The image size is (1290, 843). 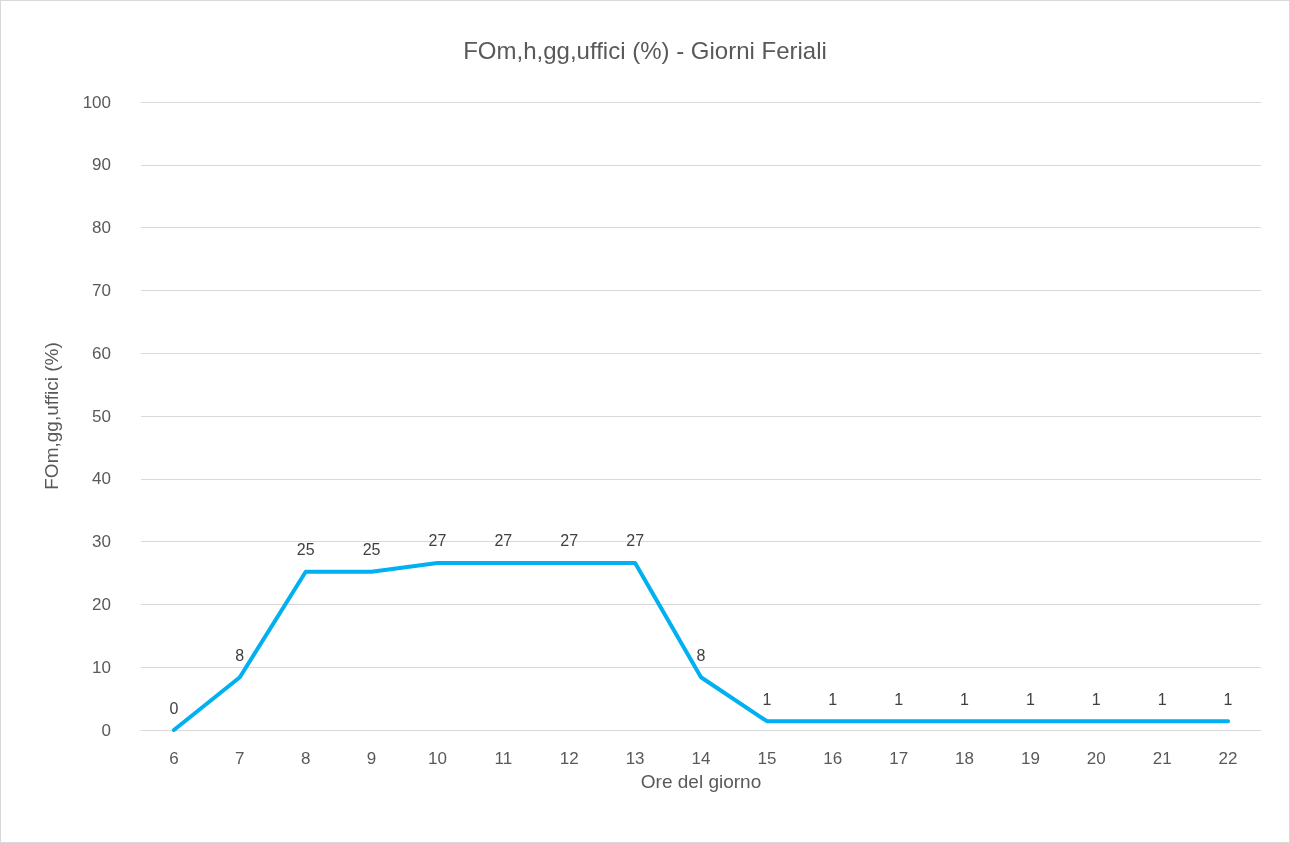 I want to click on x-tick-label: 13, so click(x=635, y=758).